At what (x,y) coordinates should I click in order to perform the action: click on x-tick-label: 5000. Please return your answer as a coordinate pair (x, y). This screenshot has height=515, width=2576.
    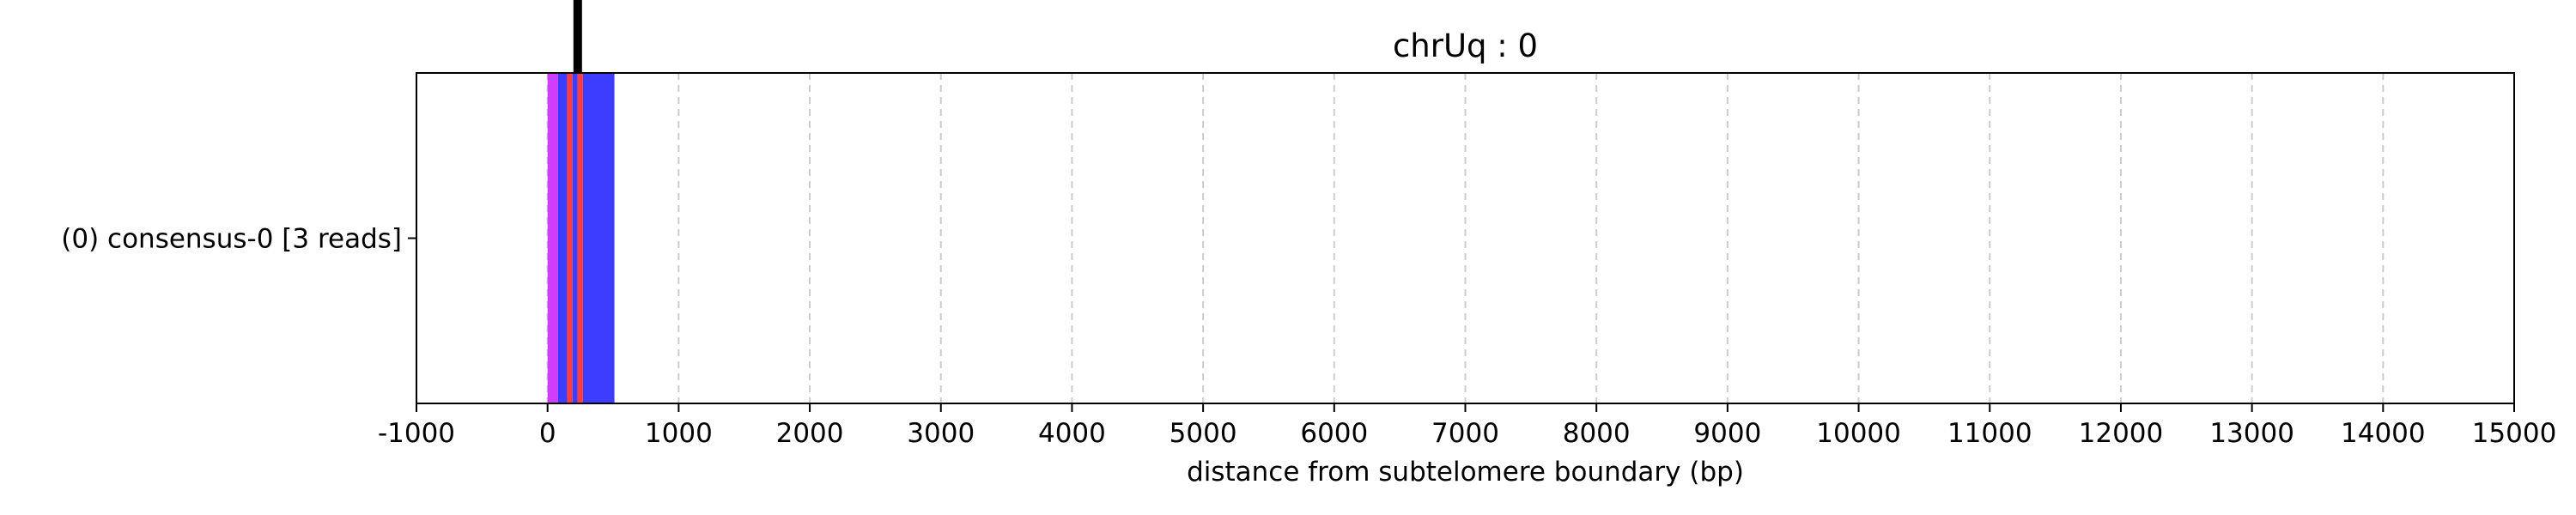
    Looking at the image, I should click on (1203, 433).